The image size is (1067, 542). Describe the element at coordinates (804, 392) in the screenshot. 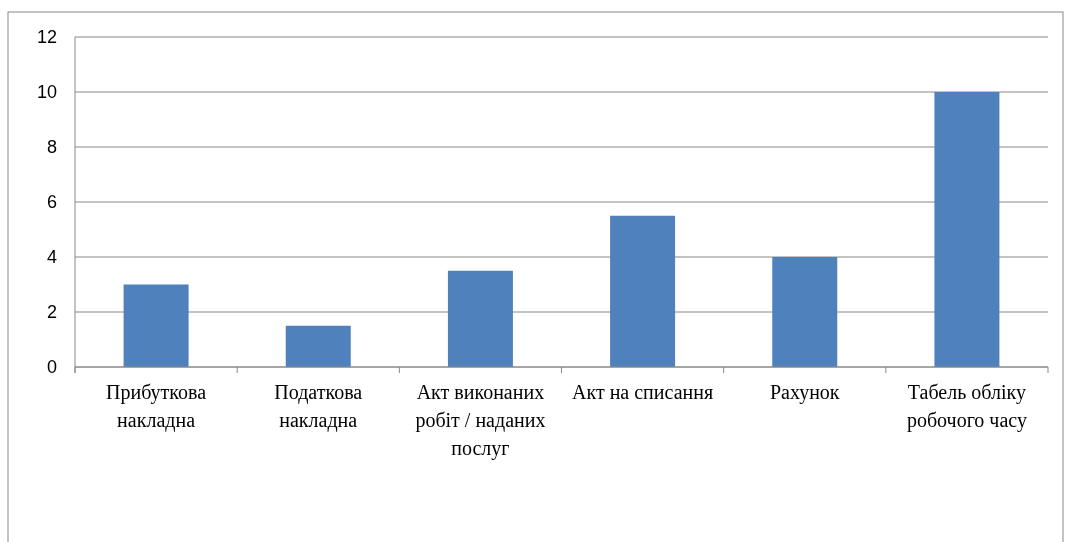

I see `x-tick-label: Рахунок` at that location.